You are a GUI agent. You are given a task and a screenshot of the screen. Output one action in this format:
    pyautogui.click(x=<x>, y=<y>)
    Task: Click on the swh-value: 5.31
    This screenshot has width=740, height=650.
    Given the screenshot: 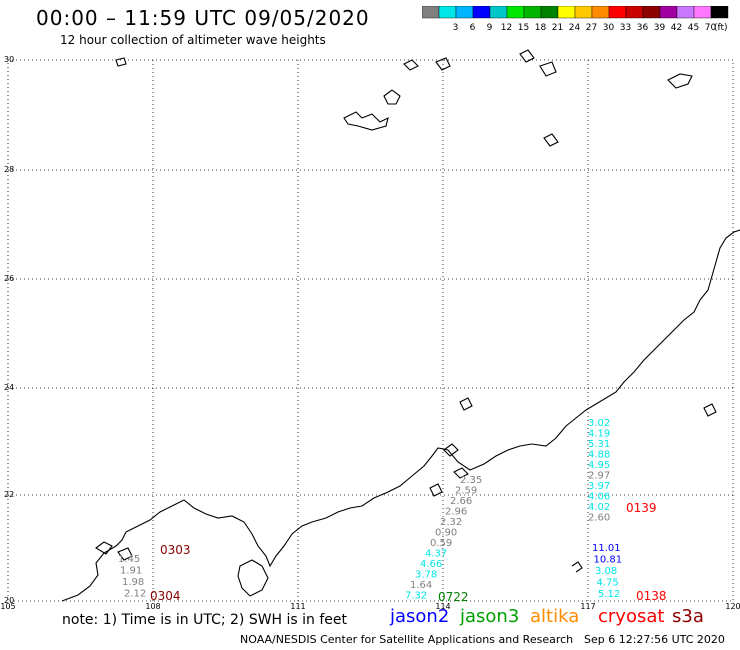 What is the action you would take?
    pyautogui.click(x=599, y=444)
    